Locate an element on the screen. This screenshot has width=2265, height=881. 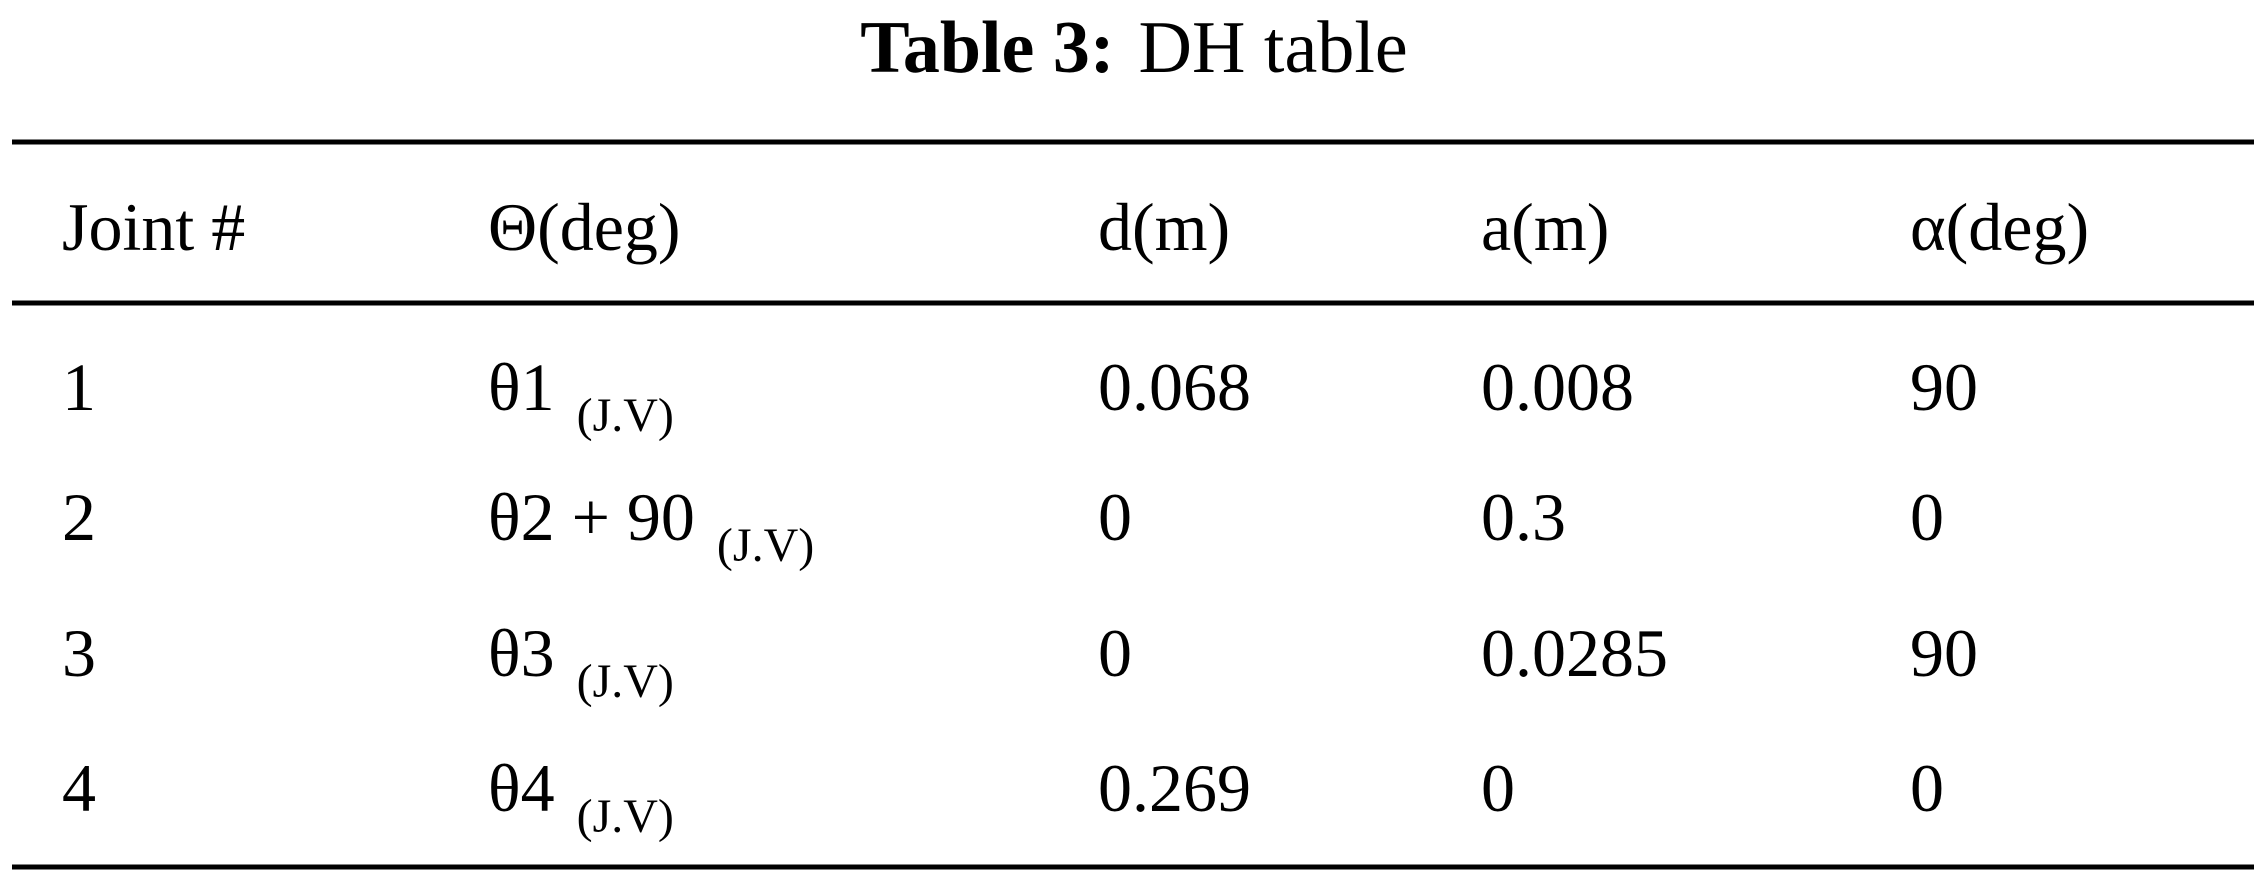
caption-label: Table 3: is located at coordinates (987, 48).